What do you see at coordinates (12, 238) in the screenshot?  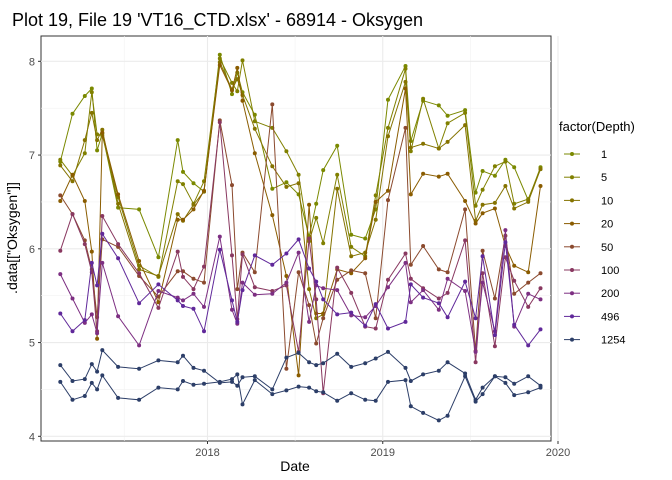 I see `y-axis-title: .data[["Oksygen"]]` at bounding box center [12, 238].